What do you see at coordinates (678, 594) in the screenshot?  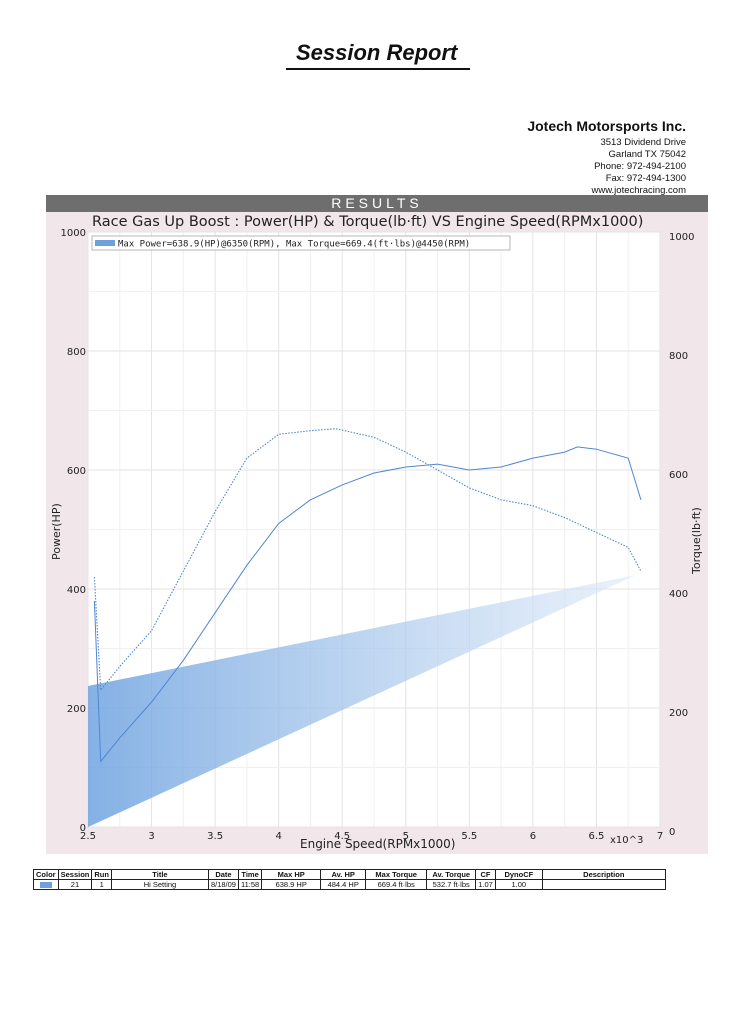 I see `y-right-tick-label-2: 400` at bounding box center [678, 594].